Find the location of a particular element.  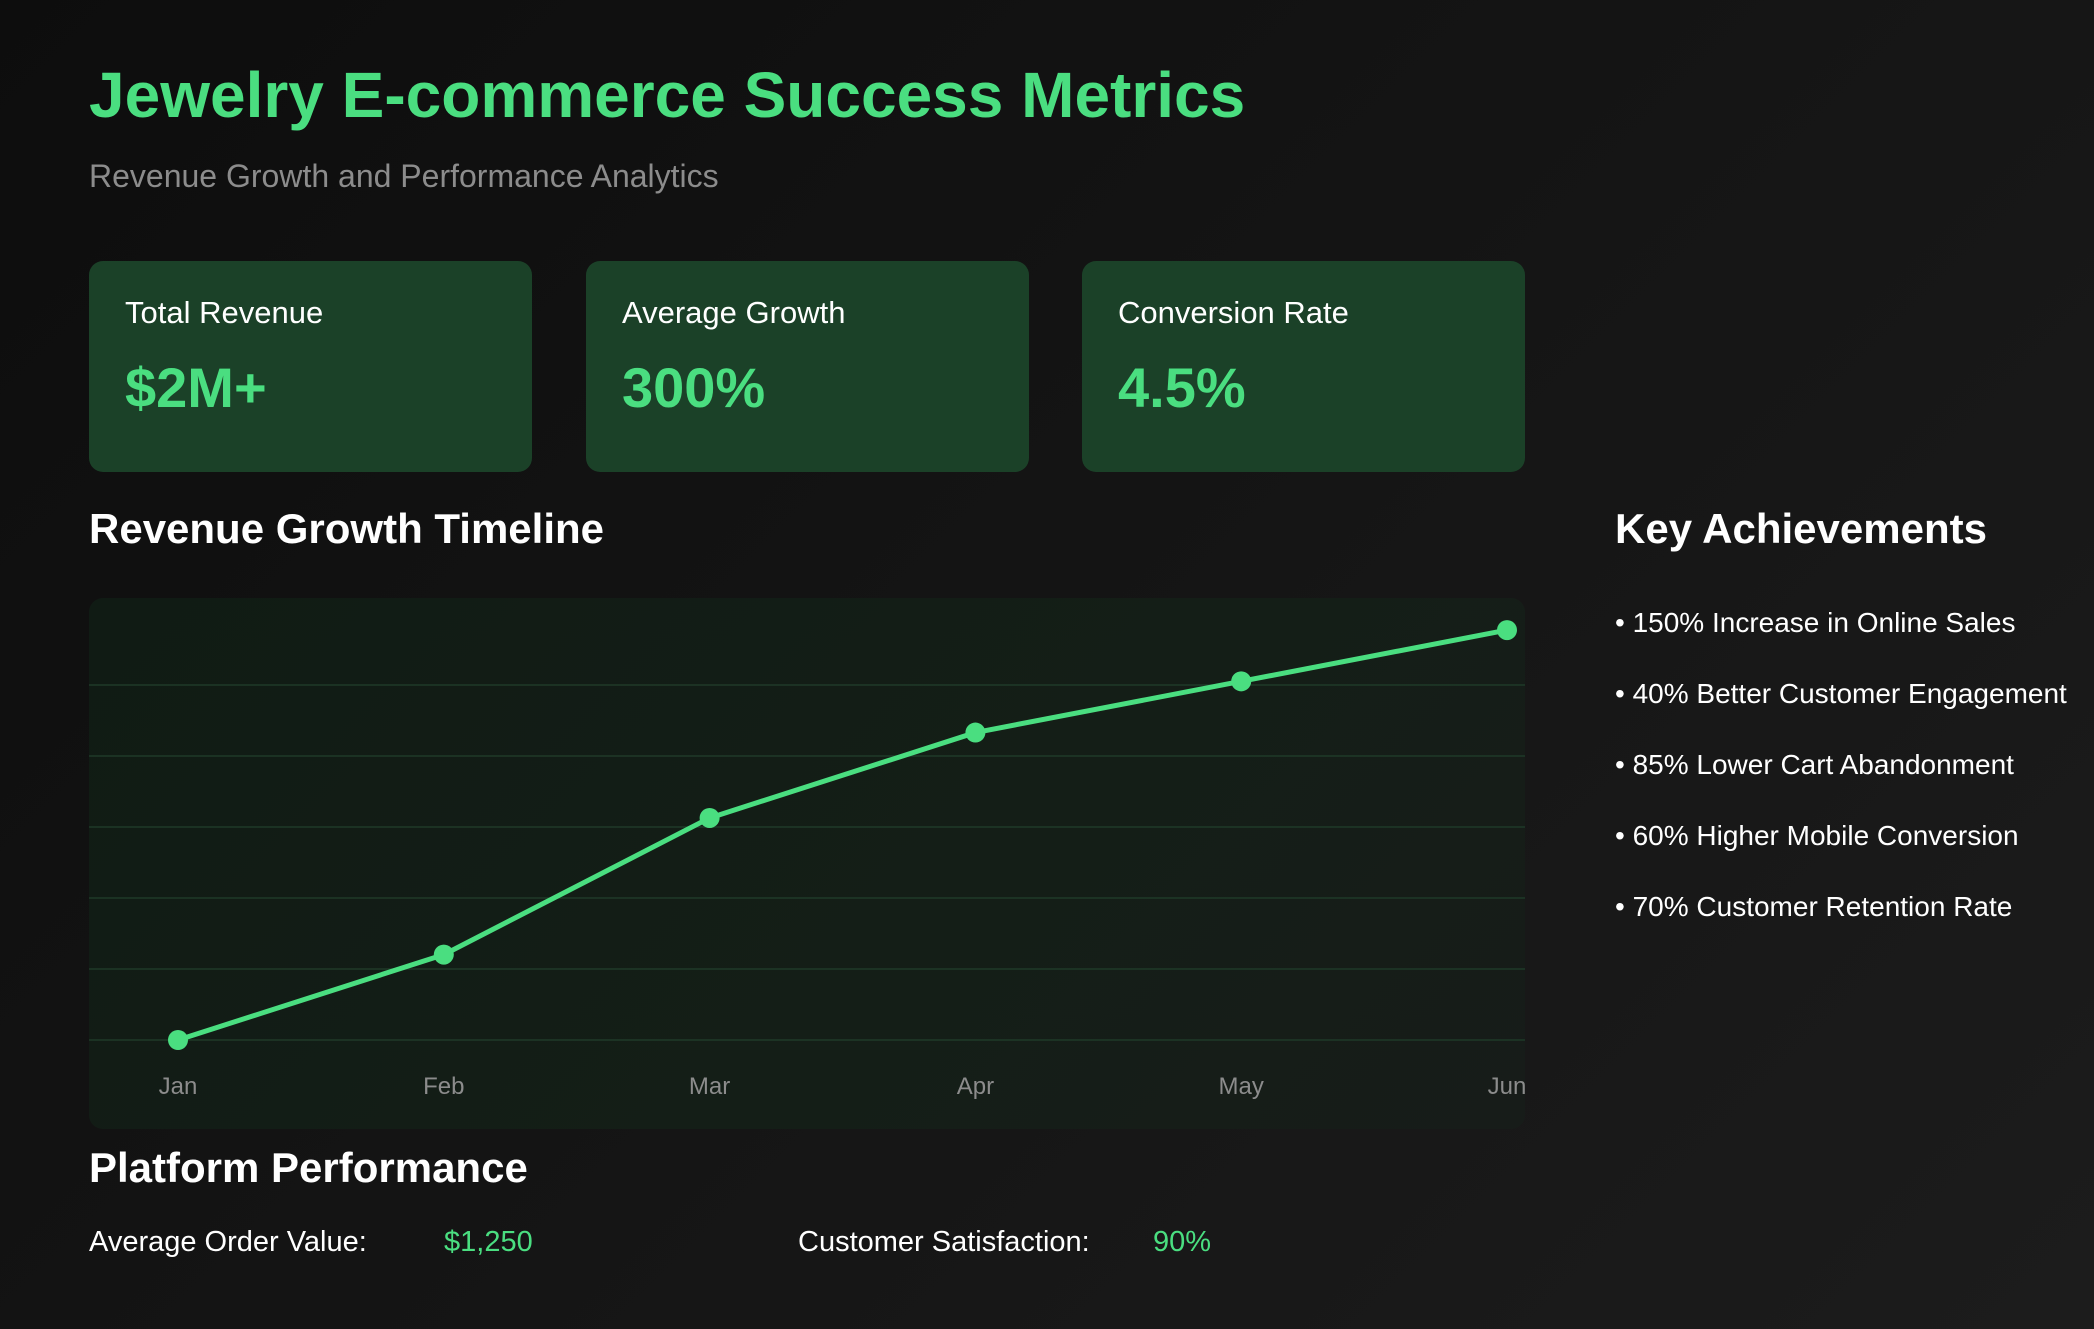

x-tick-label: Feb is located at coordinates (443, 1086).